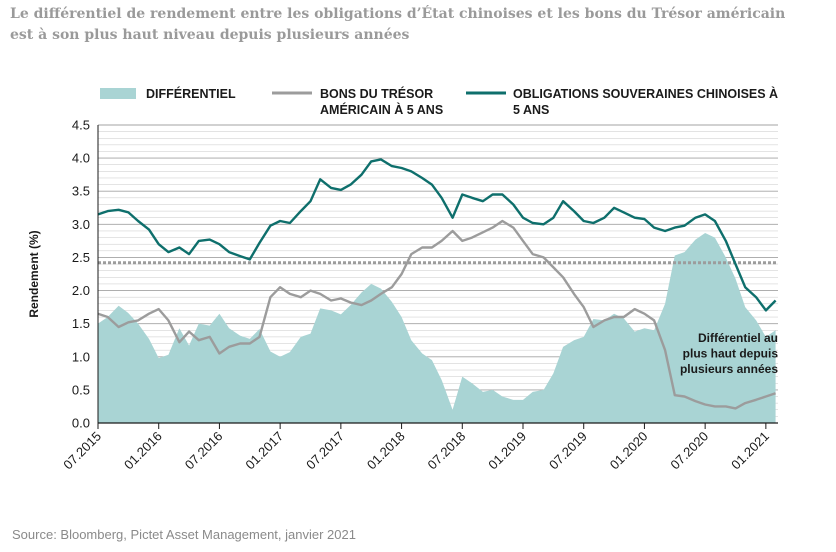  Describe the element at coordinates (81, 257) in the screenshot. I see `y-tick-label: 2.5` at that location.